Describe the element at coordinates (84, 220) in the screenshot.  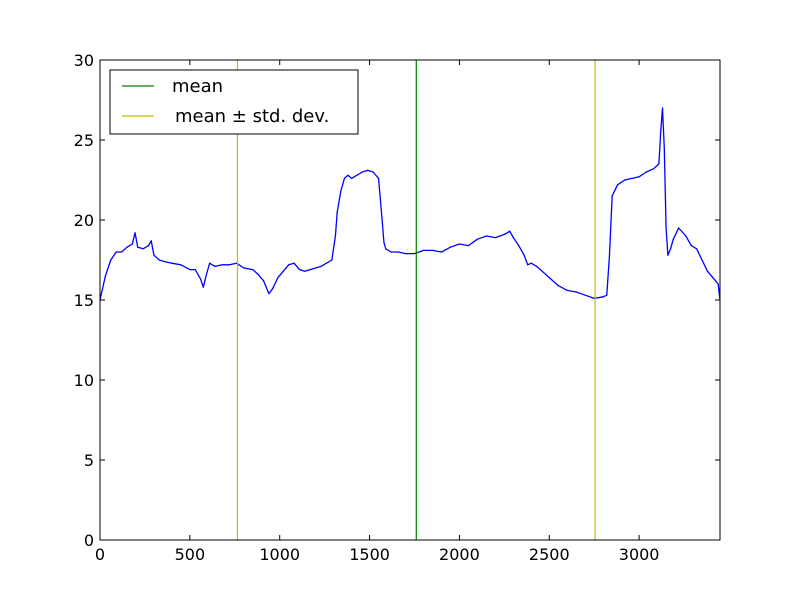
I see `y-tick-label: 20` at that location.